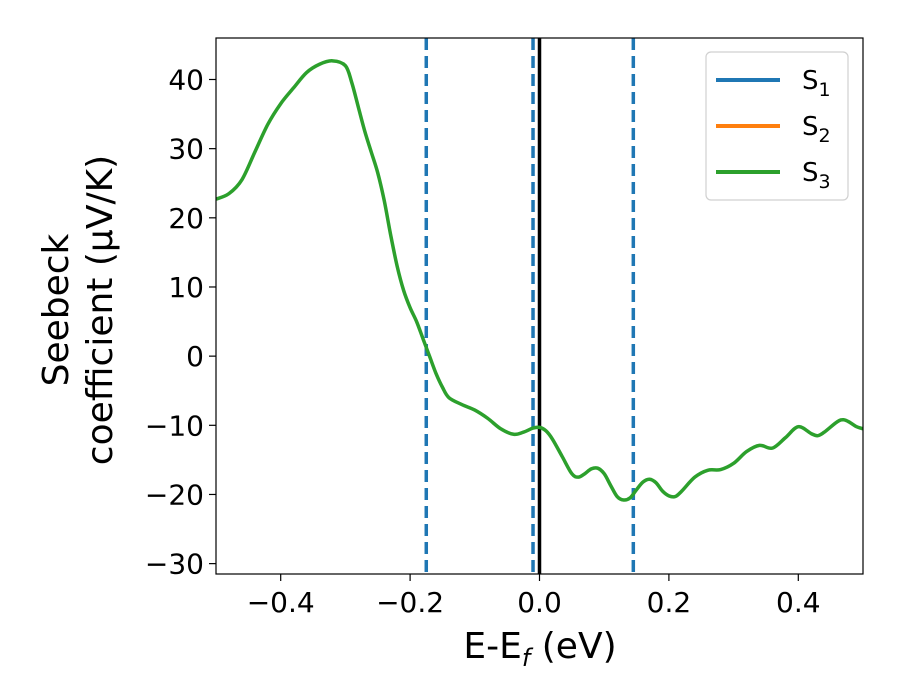 This screenshot has width=900, height=700. I want to click on legend: S1 S2 S3, so click(777, 126).